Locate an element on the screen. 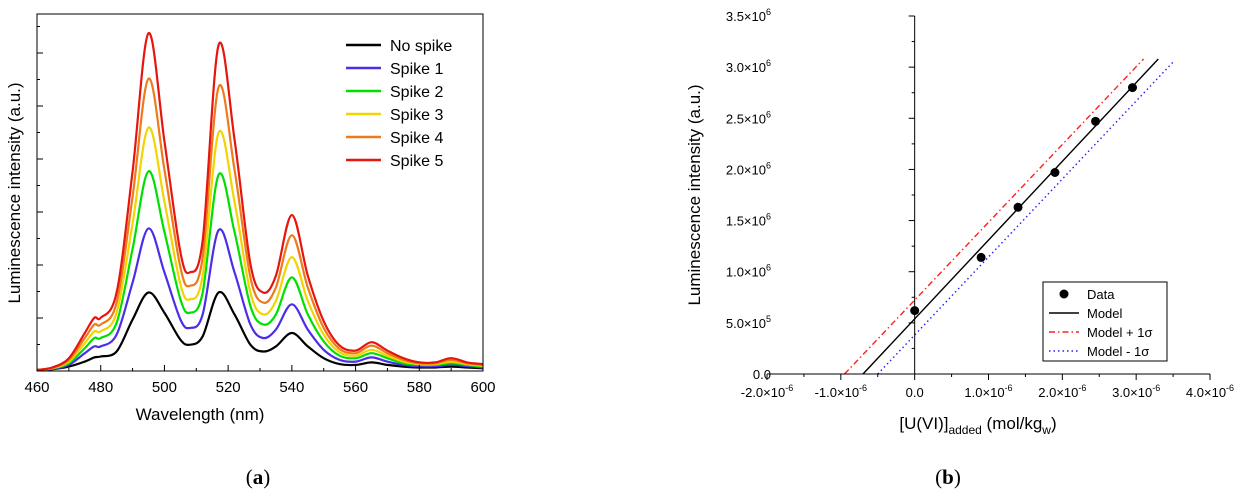 The height and width of the screenshot is (493, 1245). legend-item-model-1: Model + 1σ is located at coordinates (1100, 332).